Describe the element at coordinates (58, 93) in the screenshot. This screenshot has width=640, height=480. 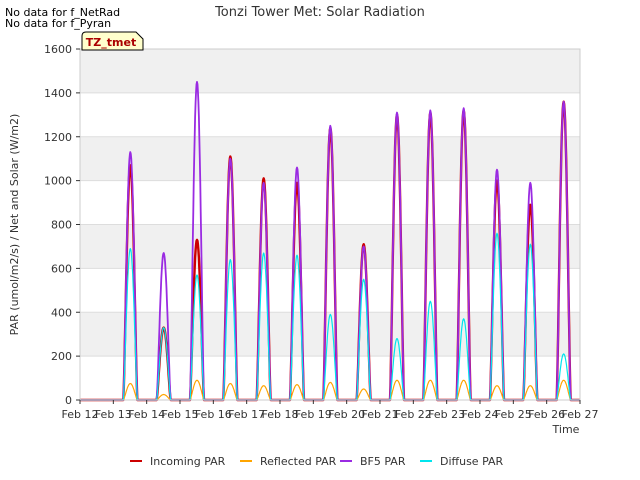
I see `y-tick-label: 1400` at that location.